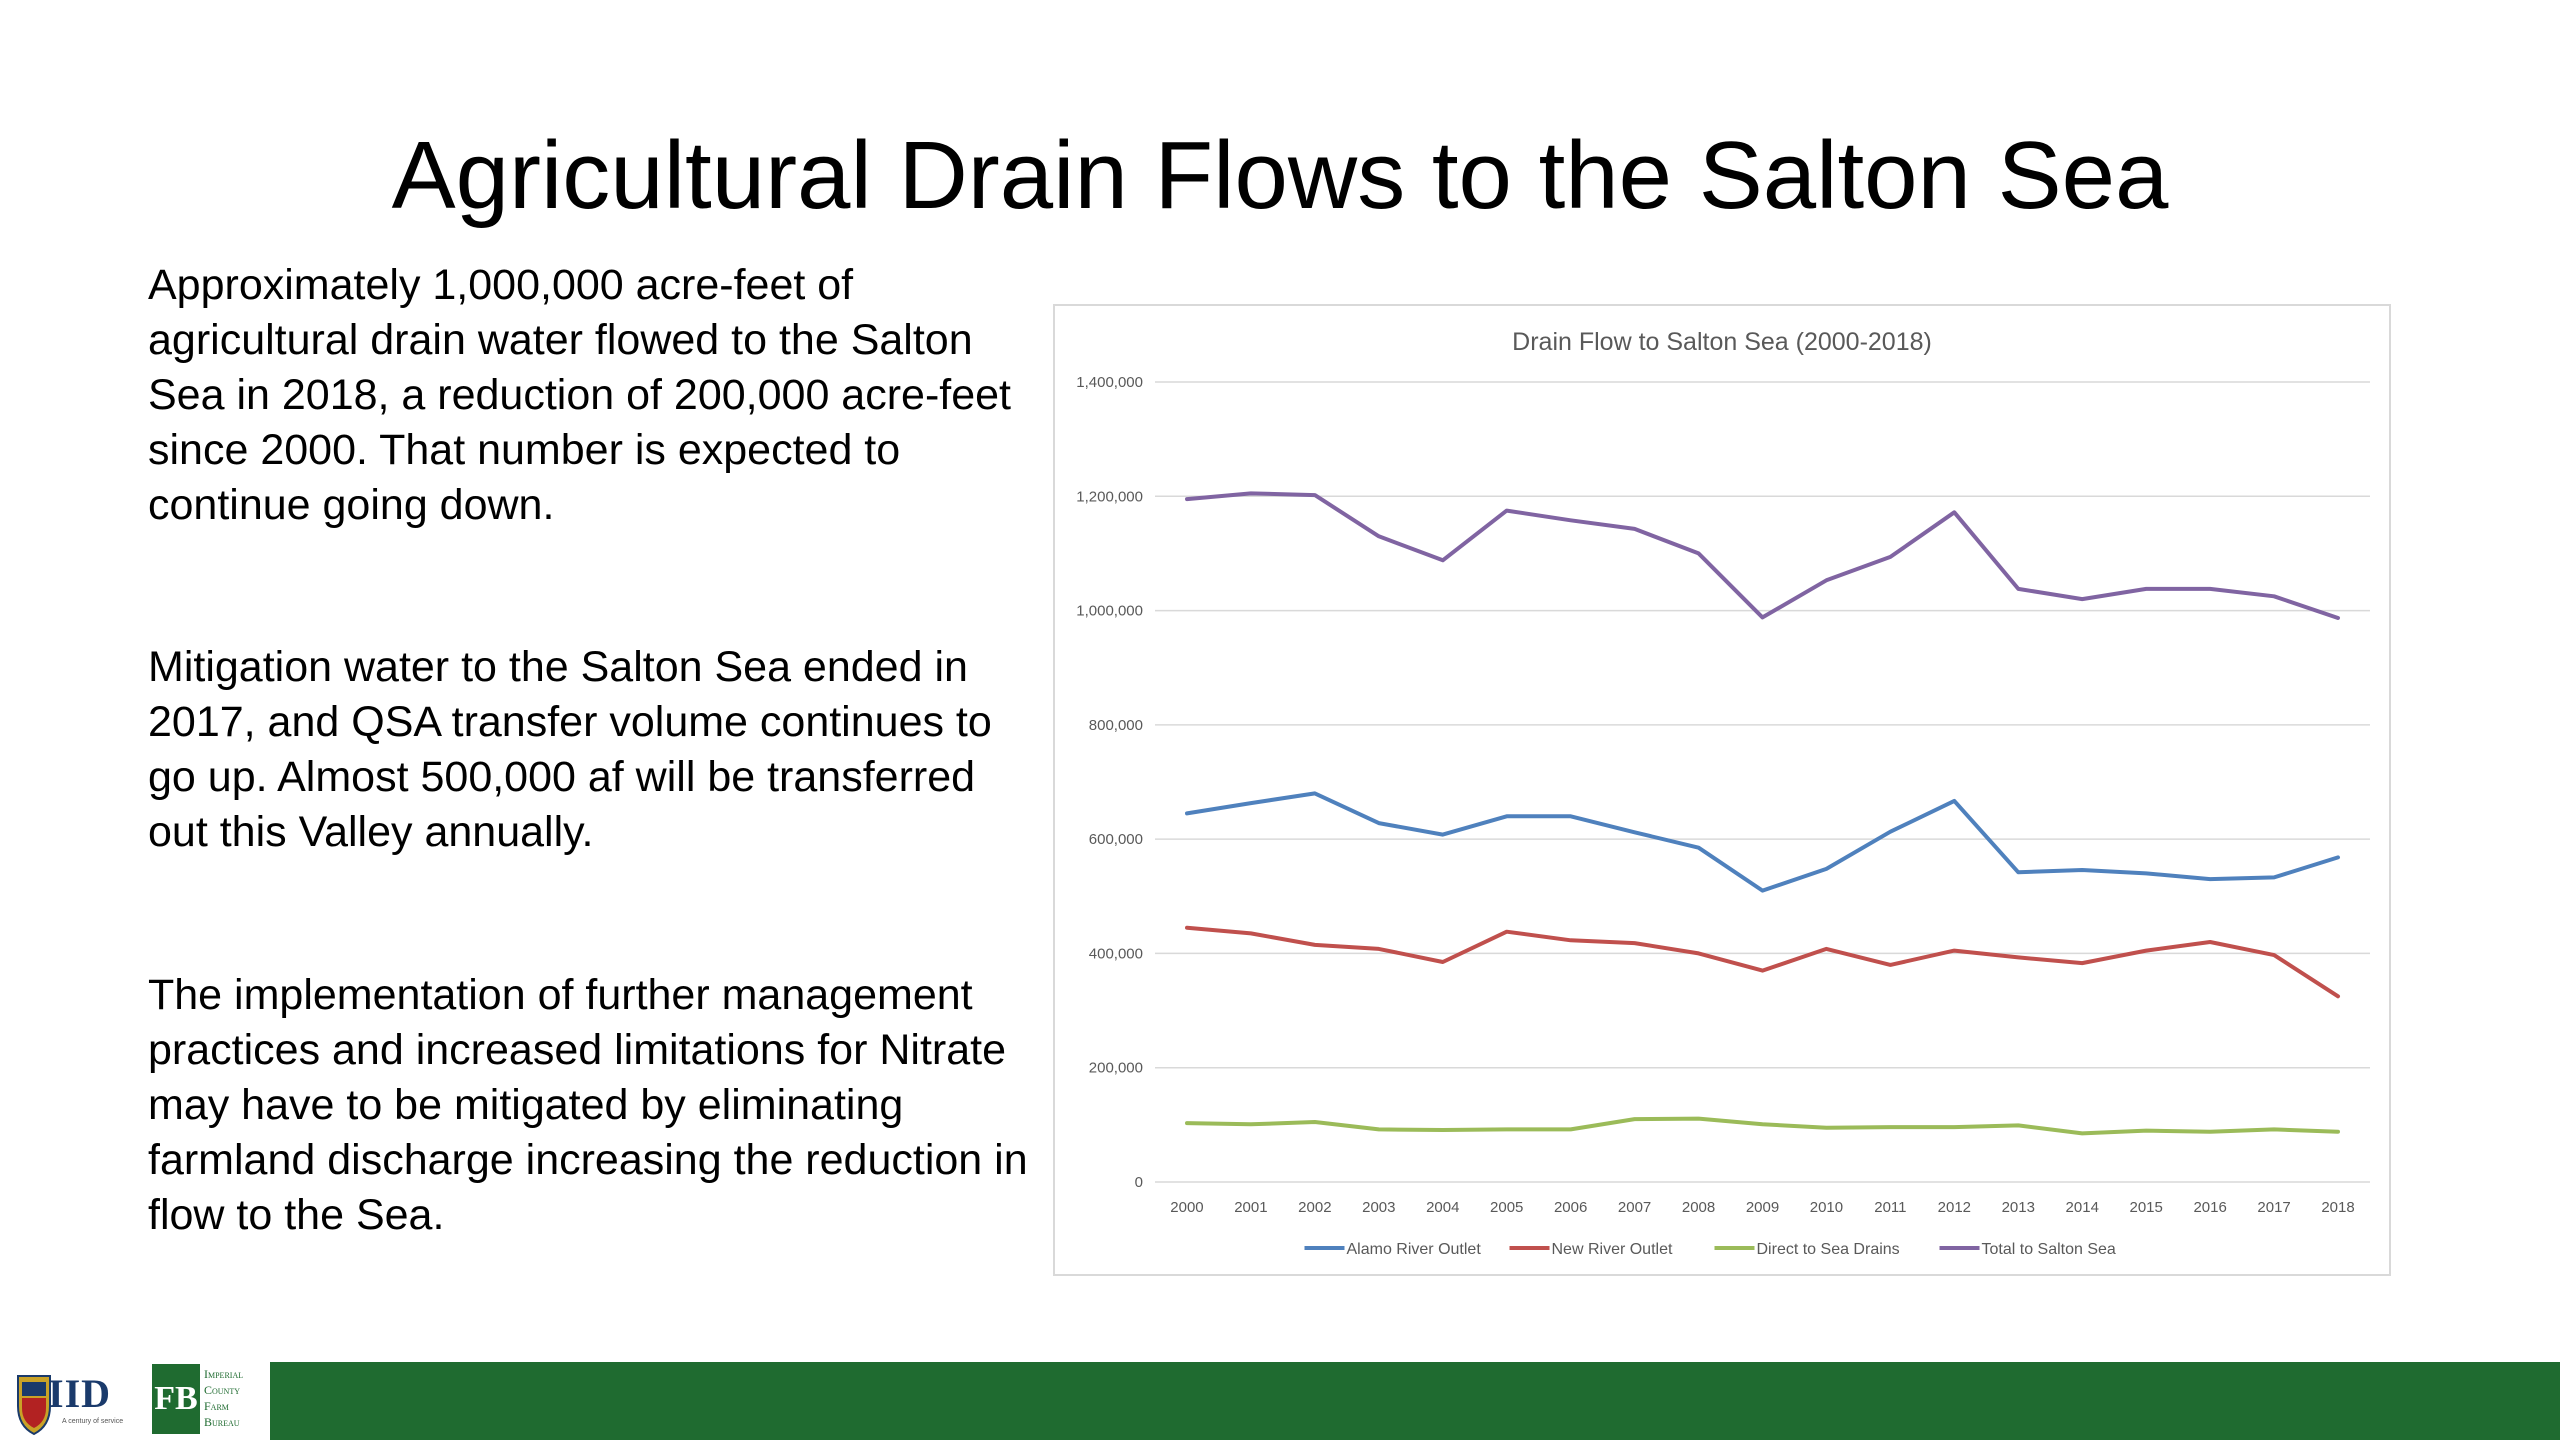 Image resolution: width=2560 pixels, height=1440 pixels. What do you see at coordinates (2049, 1249) in the screenshot?
I see `legend-label: Total to Salton Sea` at bounding box center [2049, 1249].